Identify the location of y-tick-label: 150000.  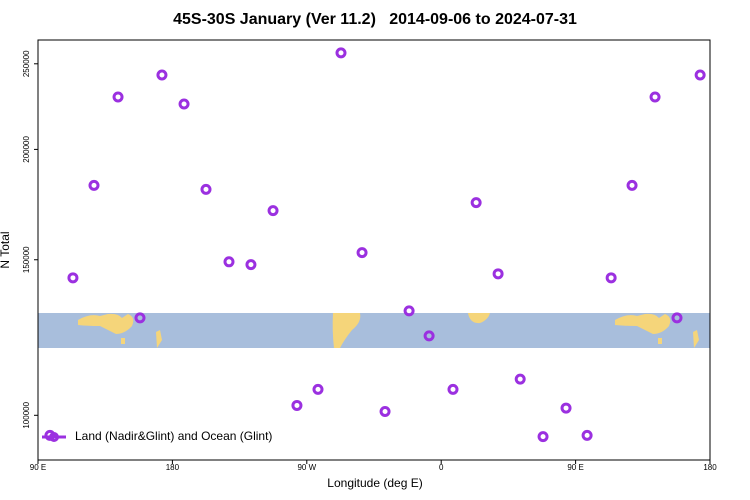
(26, 259).